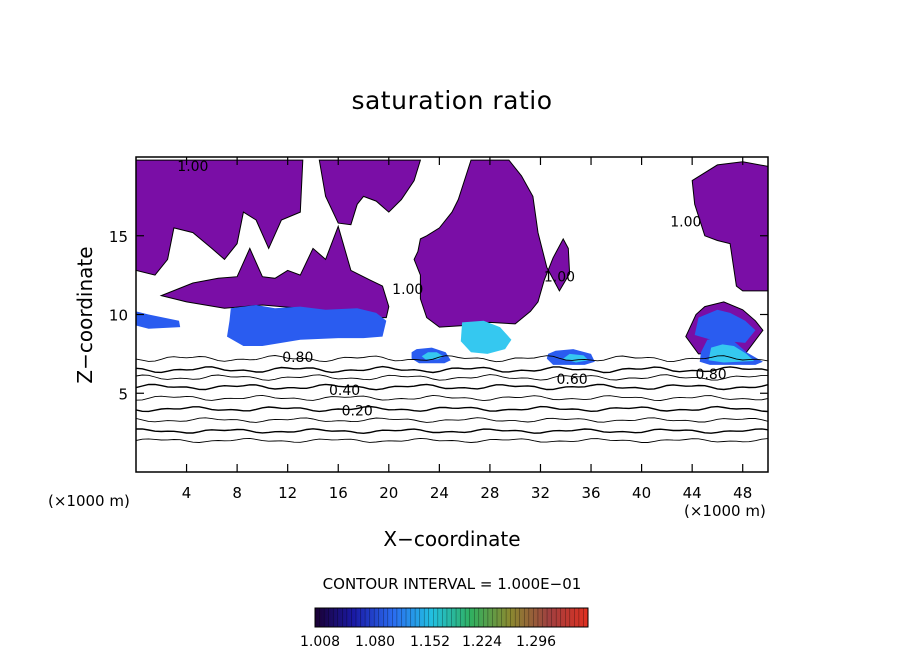 The image size is (904, 654). Describe the element at coordinates (452, 431) in the screenshot. I see `contour-line-0.2` at that location.